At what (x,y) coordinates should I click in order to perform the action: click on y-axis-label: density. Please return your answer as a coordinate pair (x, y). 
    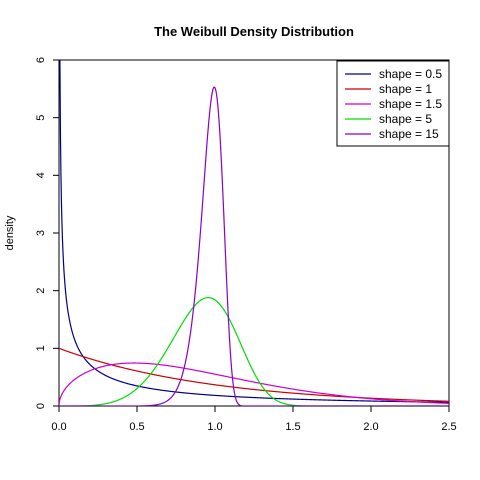
    Looking at the image, I should click on (10, 232).